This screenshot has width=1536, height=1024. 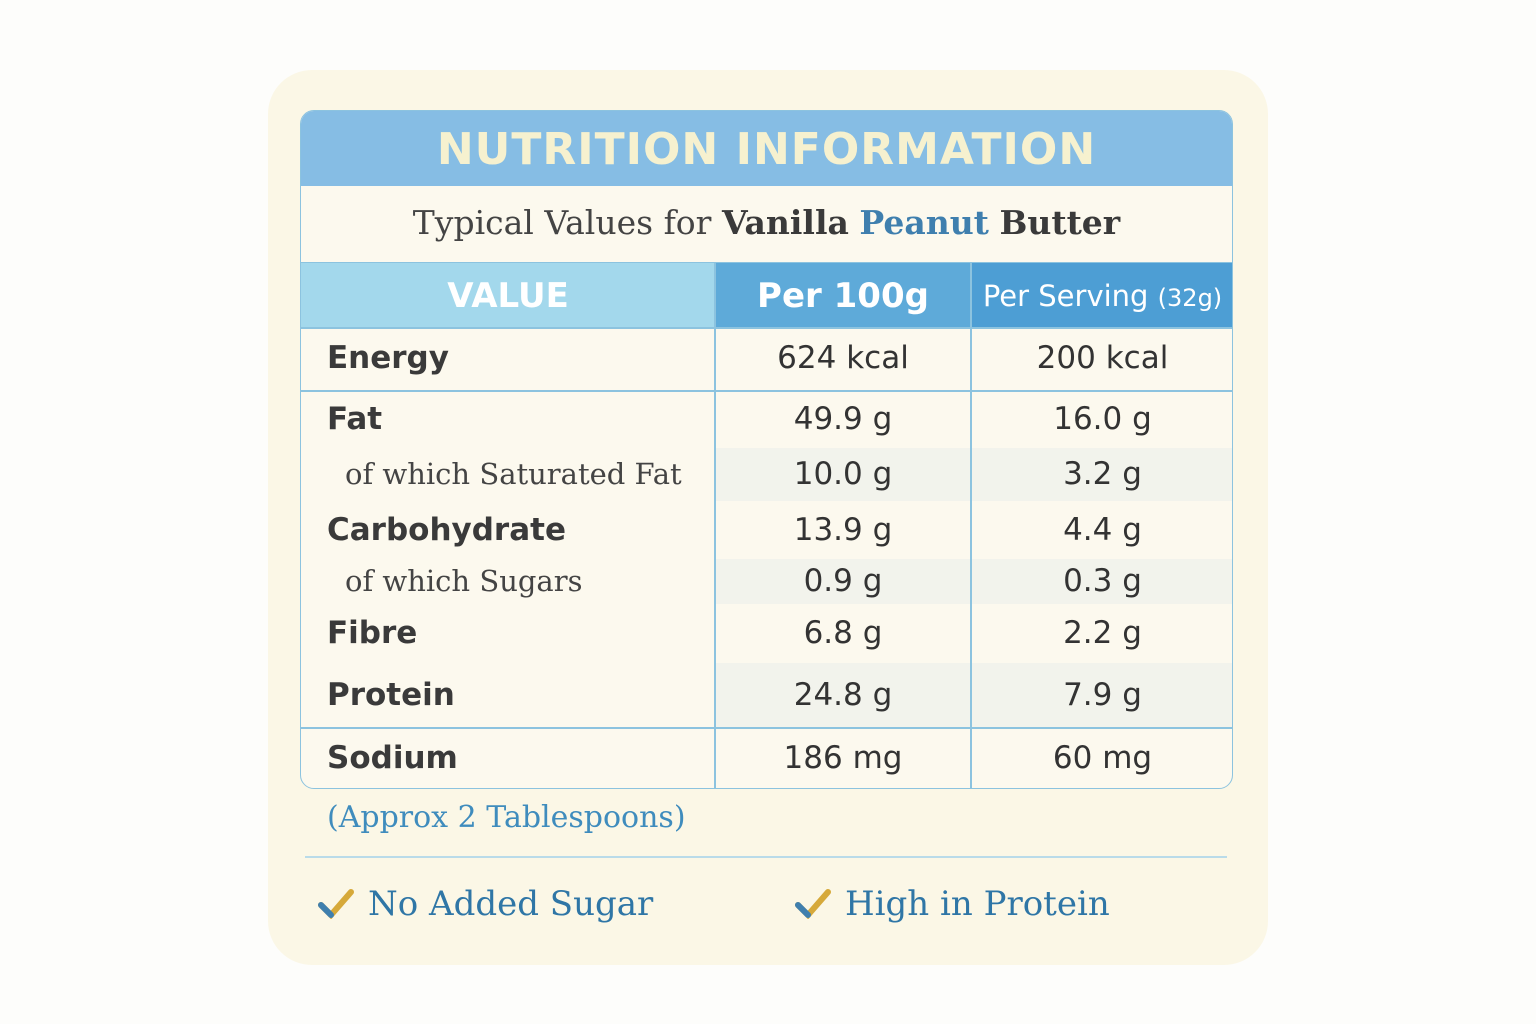 I want to click on nutrient-value: 2.2 g, so click(x=1102, y=633).